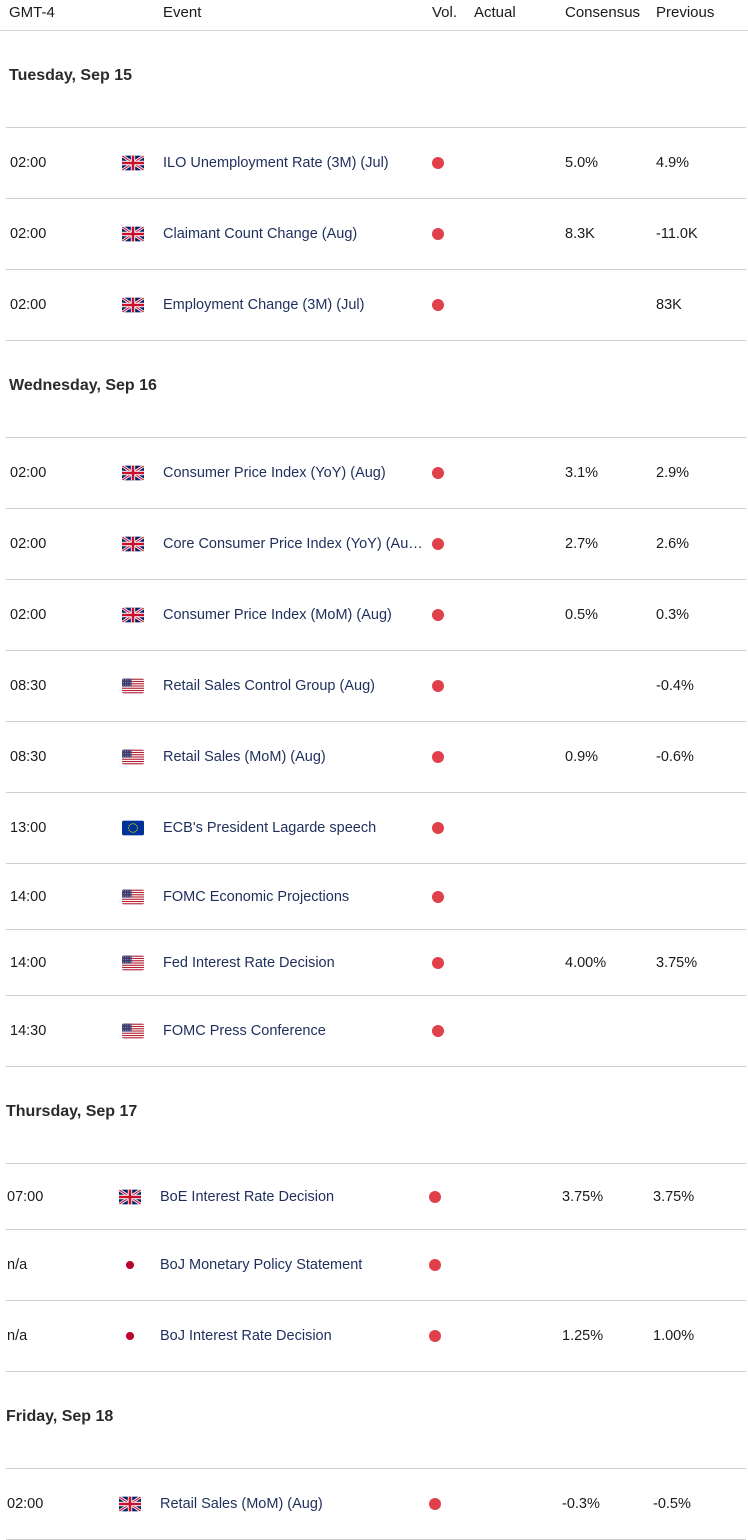 This screenshot has width=748, height=1540. Describe the element at coordinates (376, 1336) in the screenshot. I see `event-row: n/a BoJ Interest Rate Decision 1.25% 1.00%` at that location.